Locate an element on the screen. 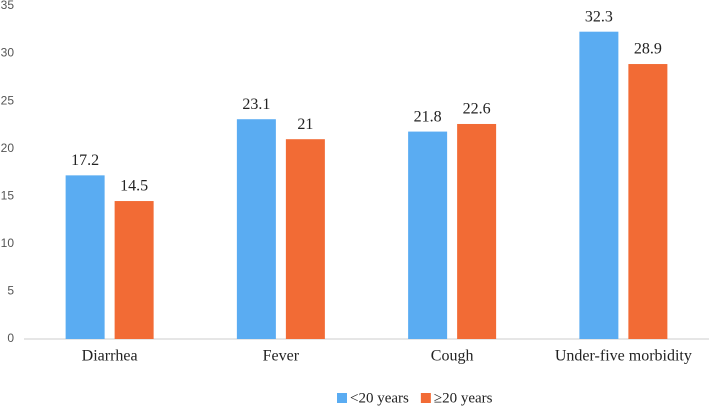 The height and width of the screenshot is (408, 709). y-tick-label: 10 is located at coordinates (8, 243).